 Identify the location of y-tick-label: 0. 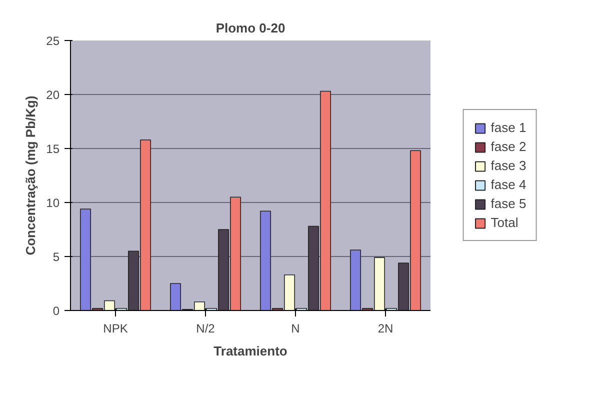
(56, 311).